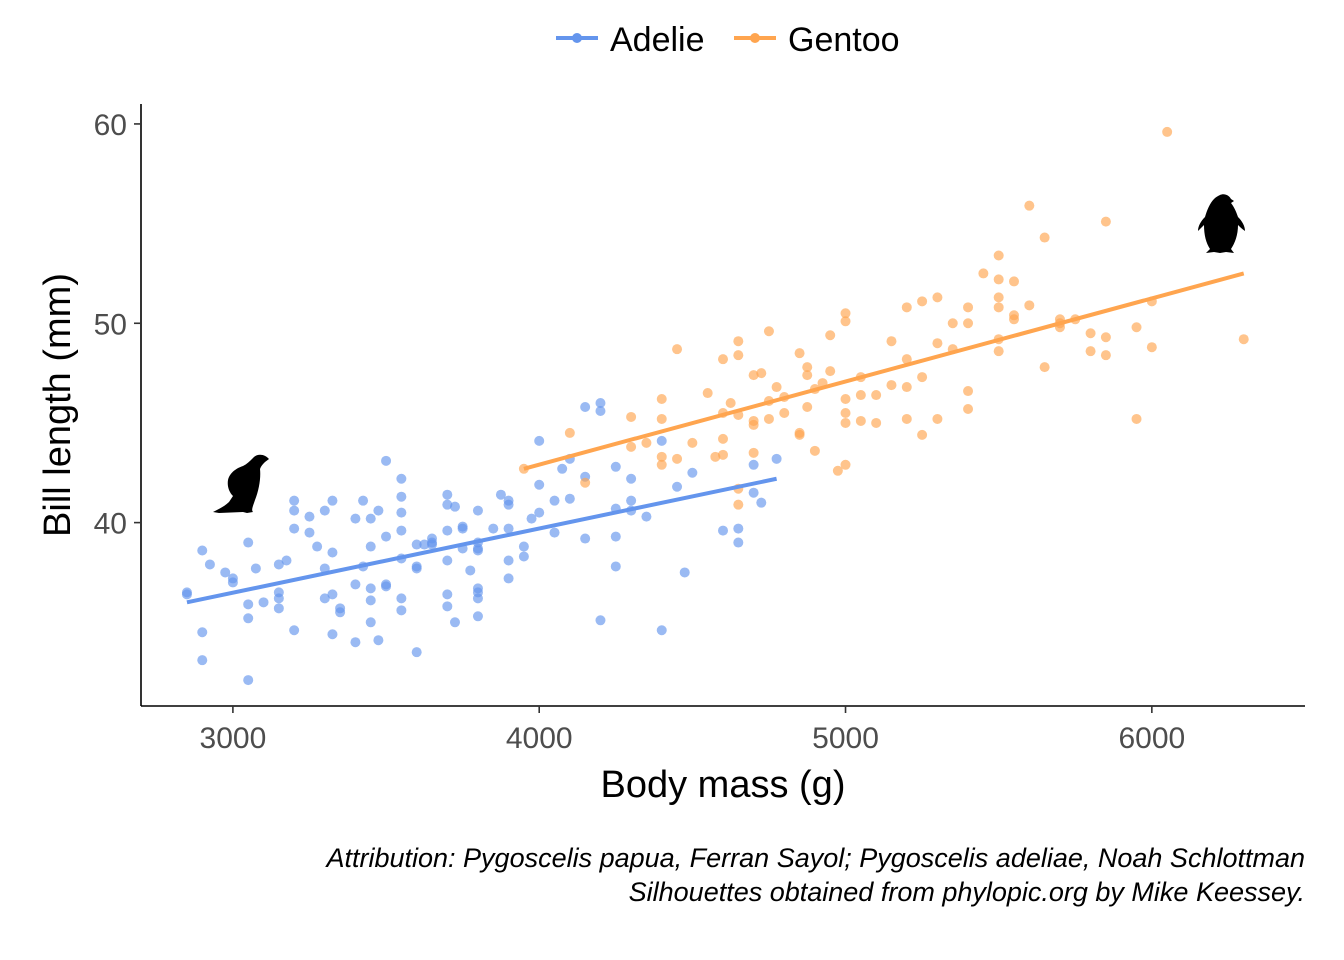  What do you see at coordinates (110, 324) in the screenshot?
I see `y-tick-label: 50` at bounding box center [110, 324].